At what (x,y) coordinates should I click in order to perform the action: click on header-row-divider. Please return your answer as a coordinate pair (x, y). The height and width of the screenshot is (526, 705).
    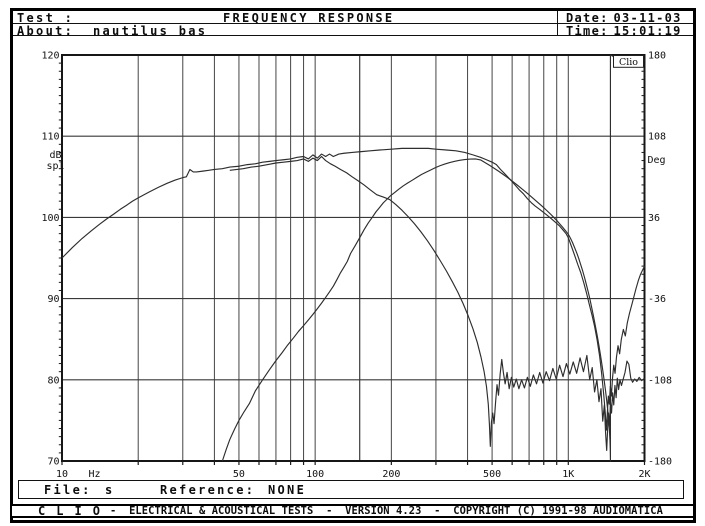
    Looking at the image, I should click on (353, 23).